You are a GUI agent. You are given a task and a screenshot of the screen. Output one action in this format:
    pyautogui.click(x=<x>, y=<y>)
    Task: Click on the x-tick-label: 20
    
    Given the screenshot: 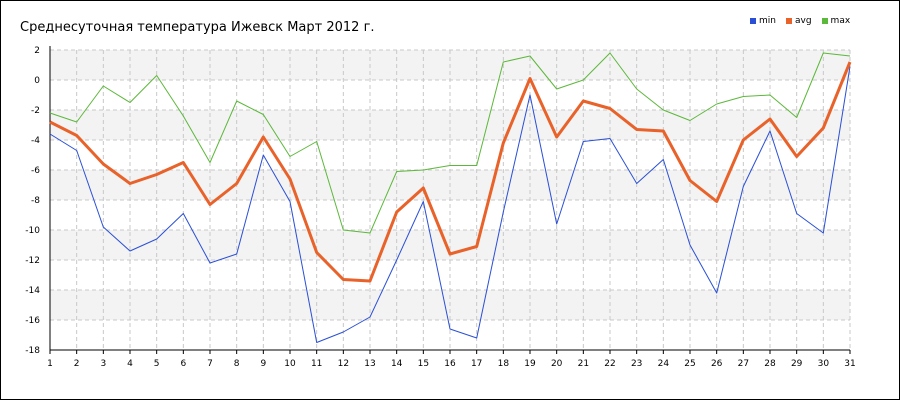 What is the action you would take?
    pyautogui.click(x=557, y=364)
    